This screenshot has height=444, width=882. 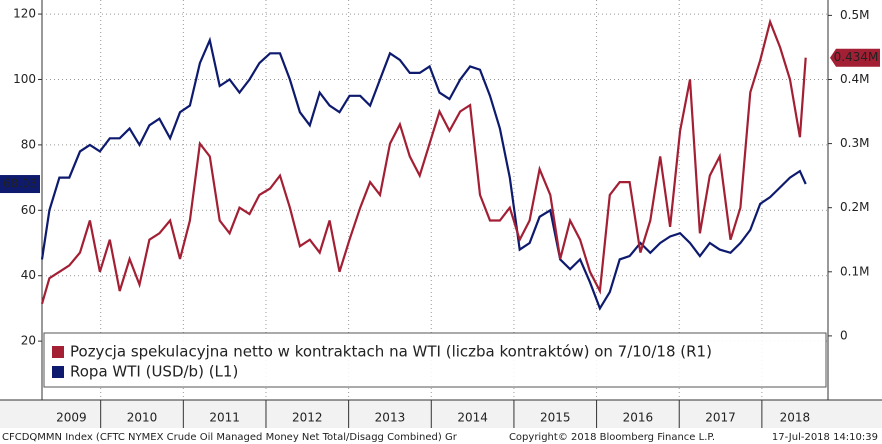 I want to click on x-tick-label: 2012, so click(x=307, y=418).